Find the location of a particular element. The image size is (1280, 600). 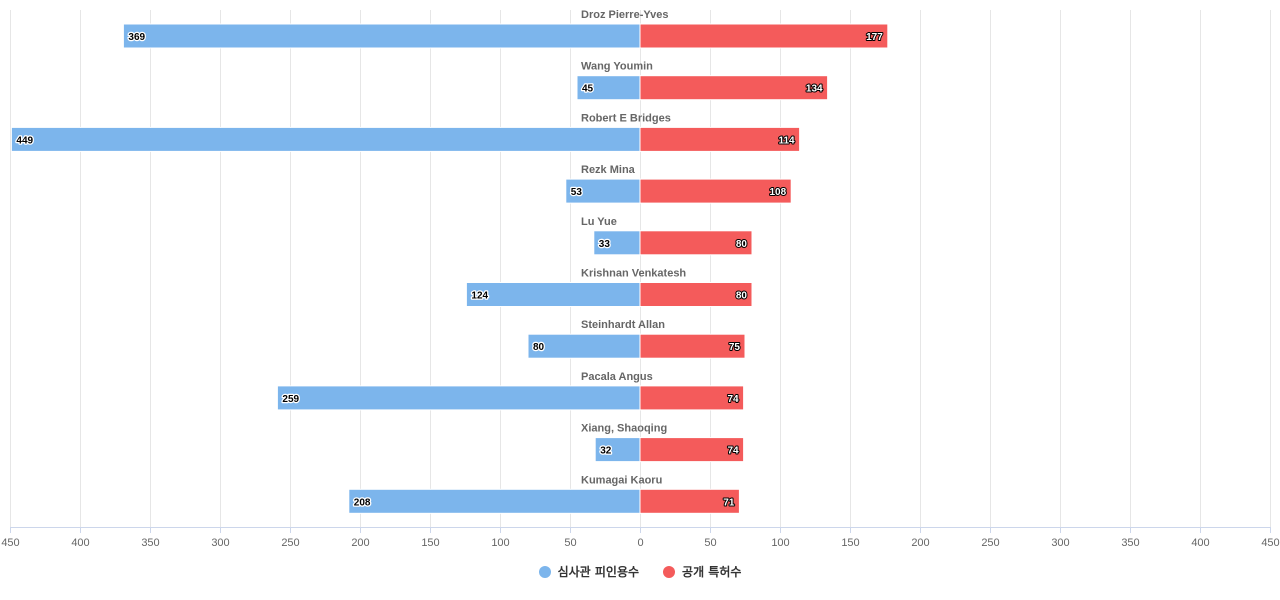

legend-label-left-series: 심사관 피인용수 is located at coordinates (598, 572).